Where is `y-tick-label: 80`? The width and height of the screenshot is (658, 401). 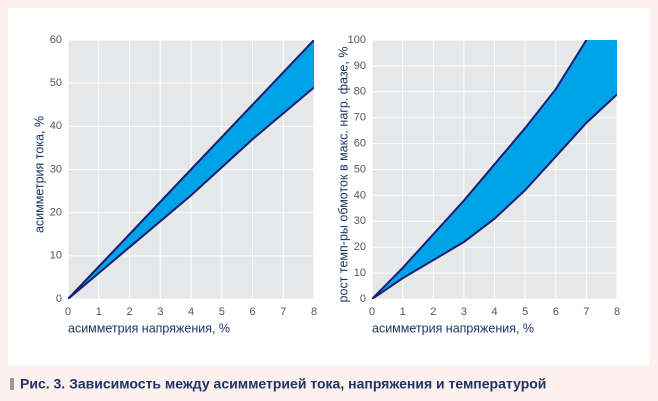
y-tick-label: 80 is located at coordinates (360, 92).